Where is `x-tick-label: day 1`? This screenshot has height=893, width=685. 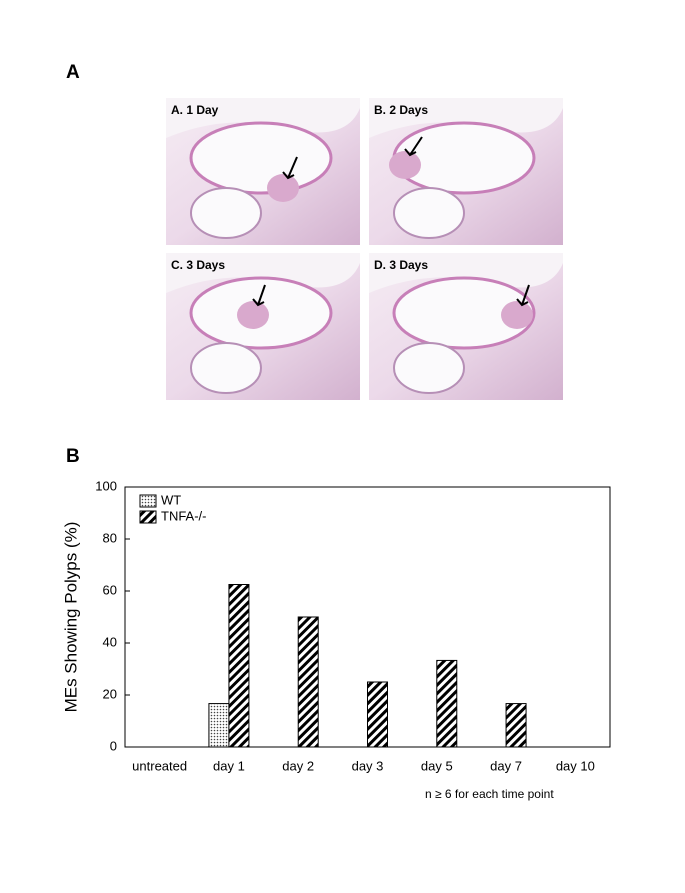 x-tick-label: day 1 is located at coordinates (229, 765).